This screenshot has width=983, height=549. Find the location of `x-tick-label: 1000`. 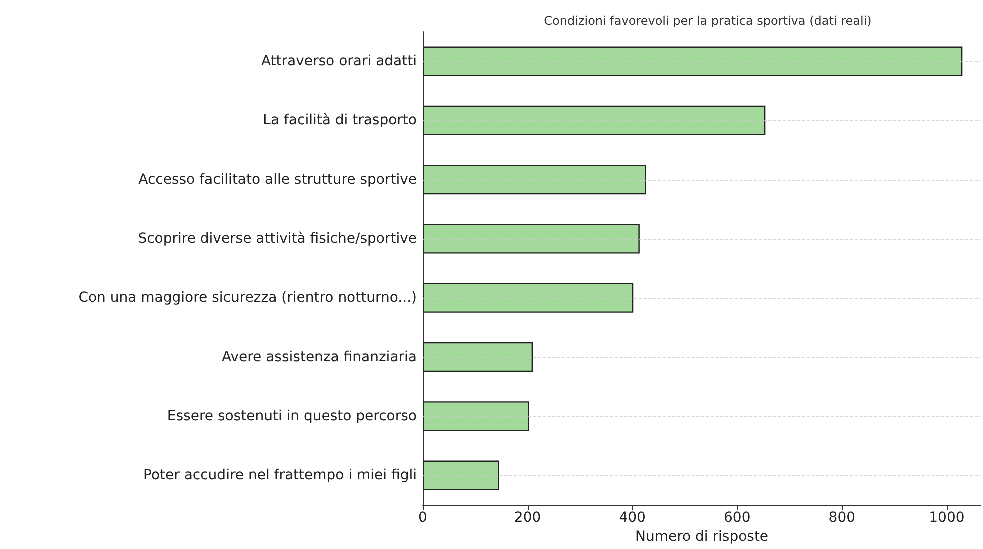

x-tick-label: 1000 is located at coordinates (947, 518).